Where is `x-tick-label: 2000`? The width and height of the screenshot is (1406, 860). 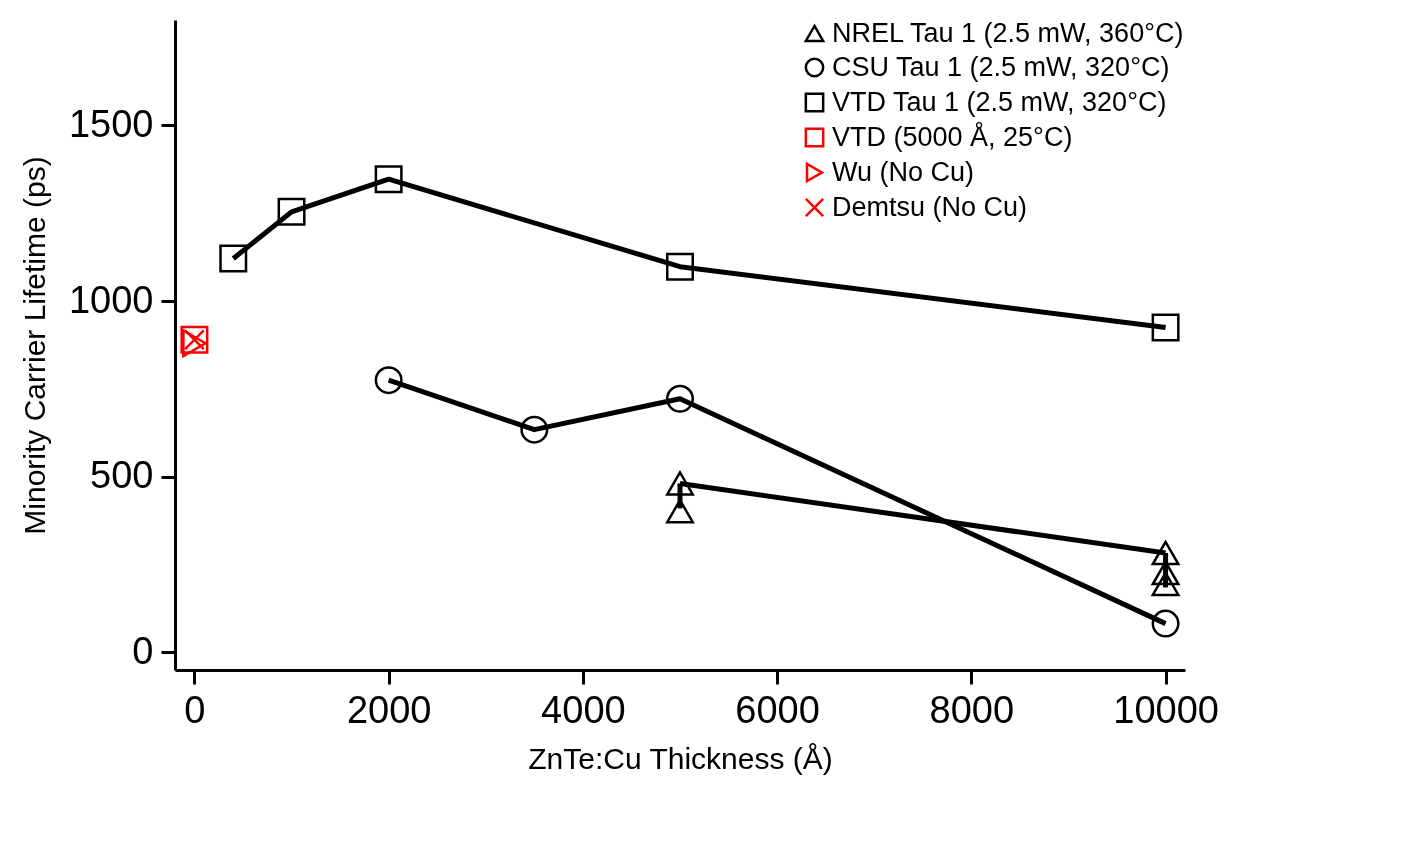 x-tick-label: 2000 is located at coordinates (389, 709).